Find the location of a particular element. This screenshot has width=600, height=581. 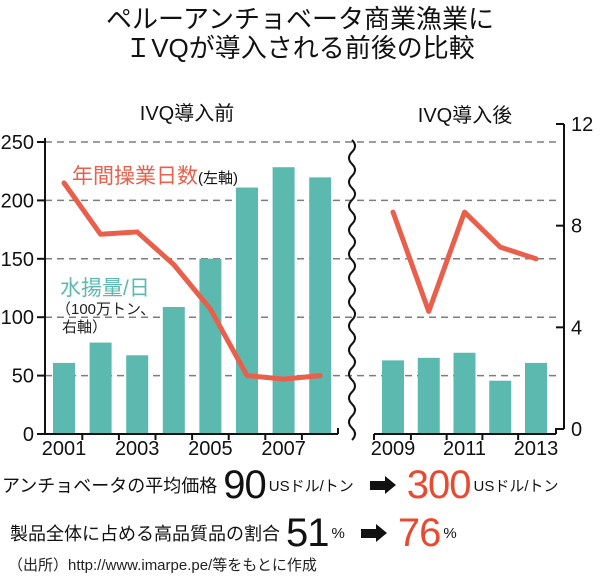

stat-price-before-value: 90 is located at coordinates (244, 485).